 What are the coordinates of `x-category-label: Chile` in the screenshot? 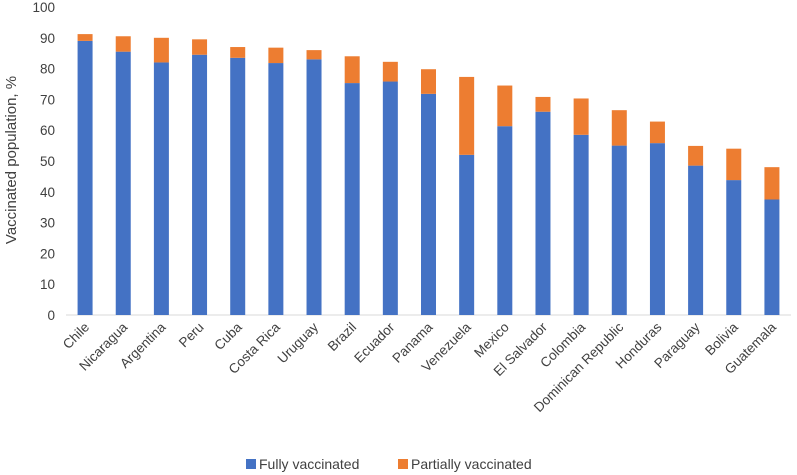 It's located at (76, 336).